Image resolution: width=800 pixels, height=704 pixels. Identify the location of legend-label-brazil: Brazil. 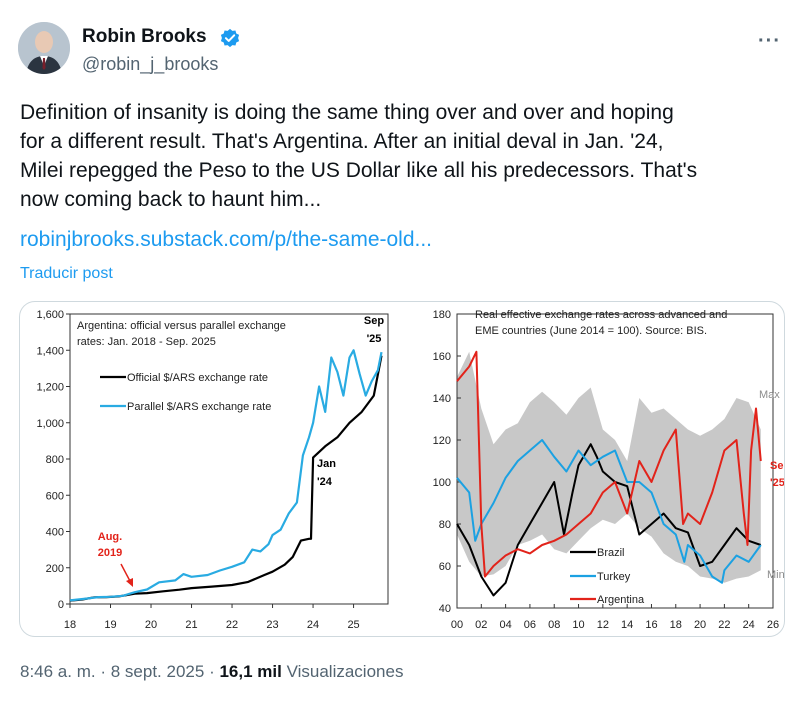
(611, 553).